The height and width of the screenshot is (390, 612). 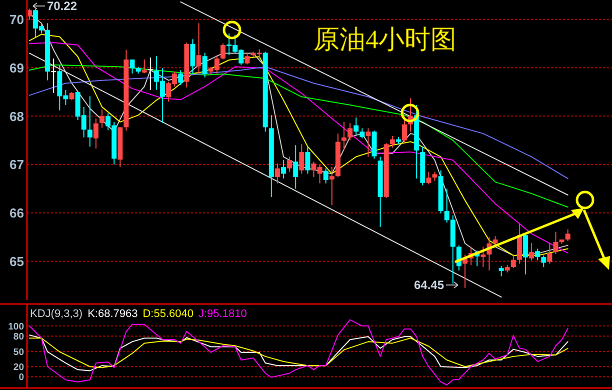 I want to click on y-tick-label: 68, so click(x=17, y=116).